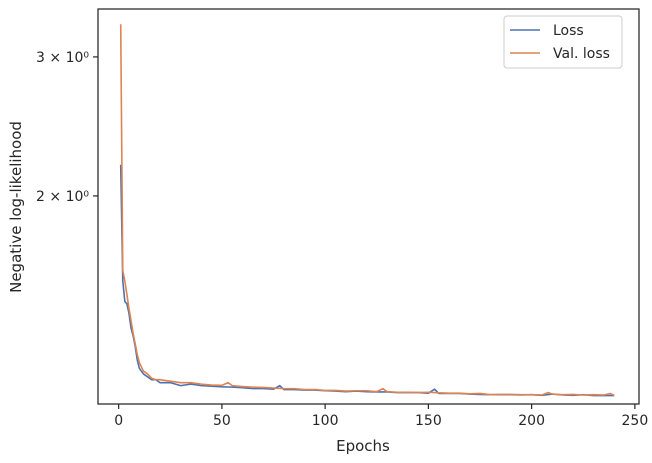 The height and width of the screenshot is (463, 652). What do you see at coordinates (428, 421) in the screenshot?
I see `x-tick-label: 150` at bounding box center [428, 421].